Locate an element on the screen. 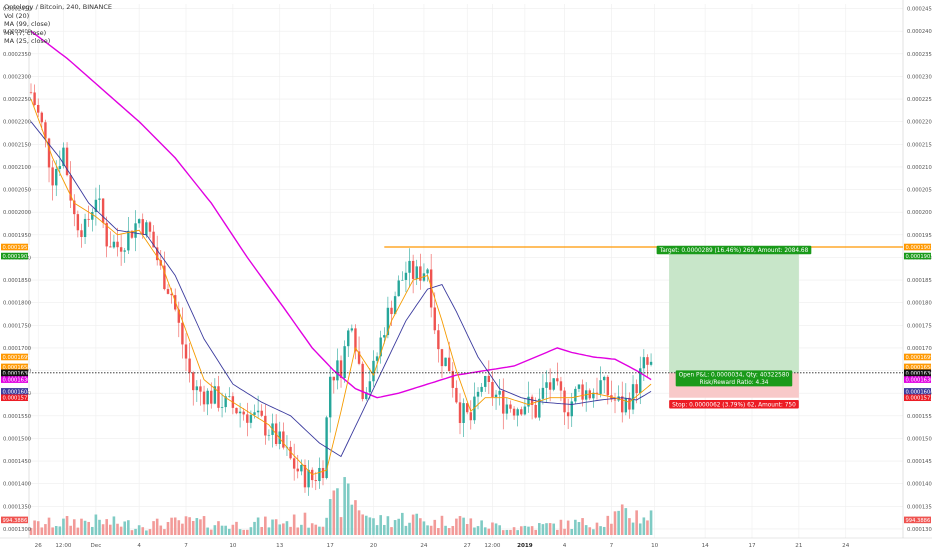 This screenshot has height=550, width=932. risk-reward-label: Risk/Reward Ratio: 4.34 is located at coordinates (733, 383).